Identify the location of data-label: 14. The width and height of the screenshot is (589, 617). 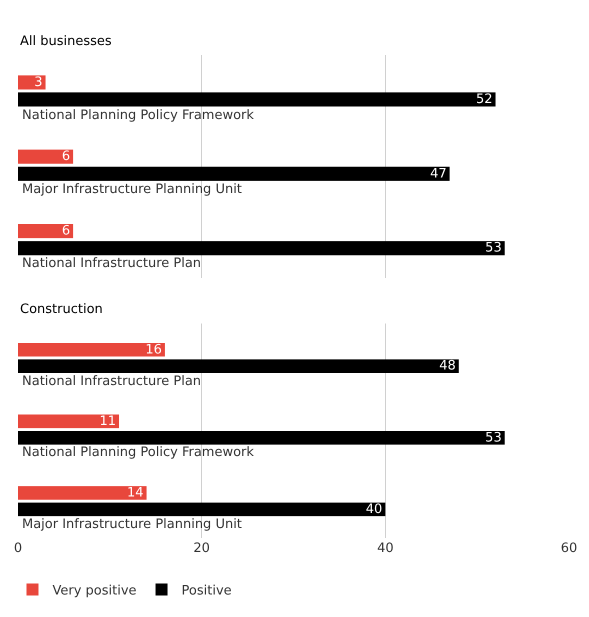
(135, 492).